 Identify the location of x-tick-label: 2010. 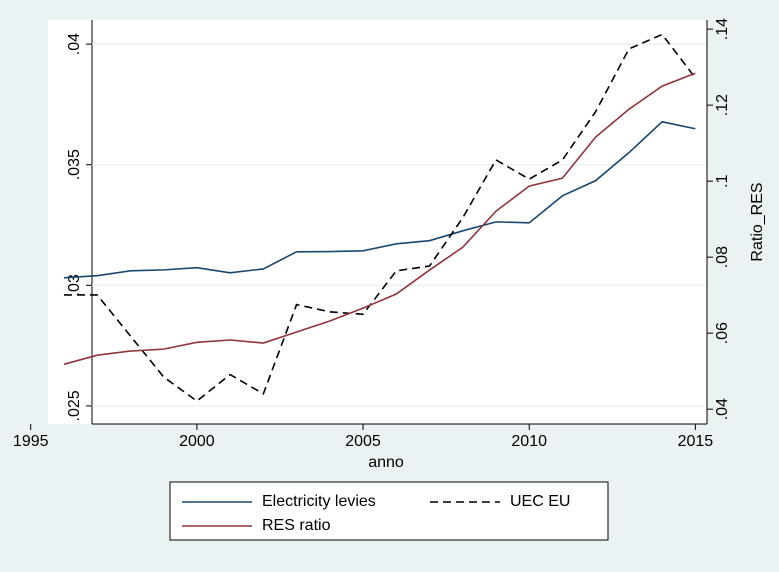
(529, 441).